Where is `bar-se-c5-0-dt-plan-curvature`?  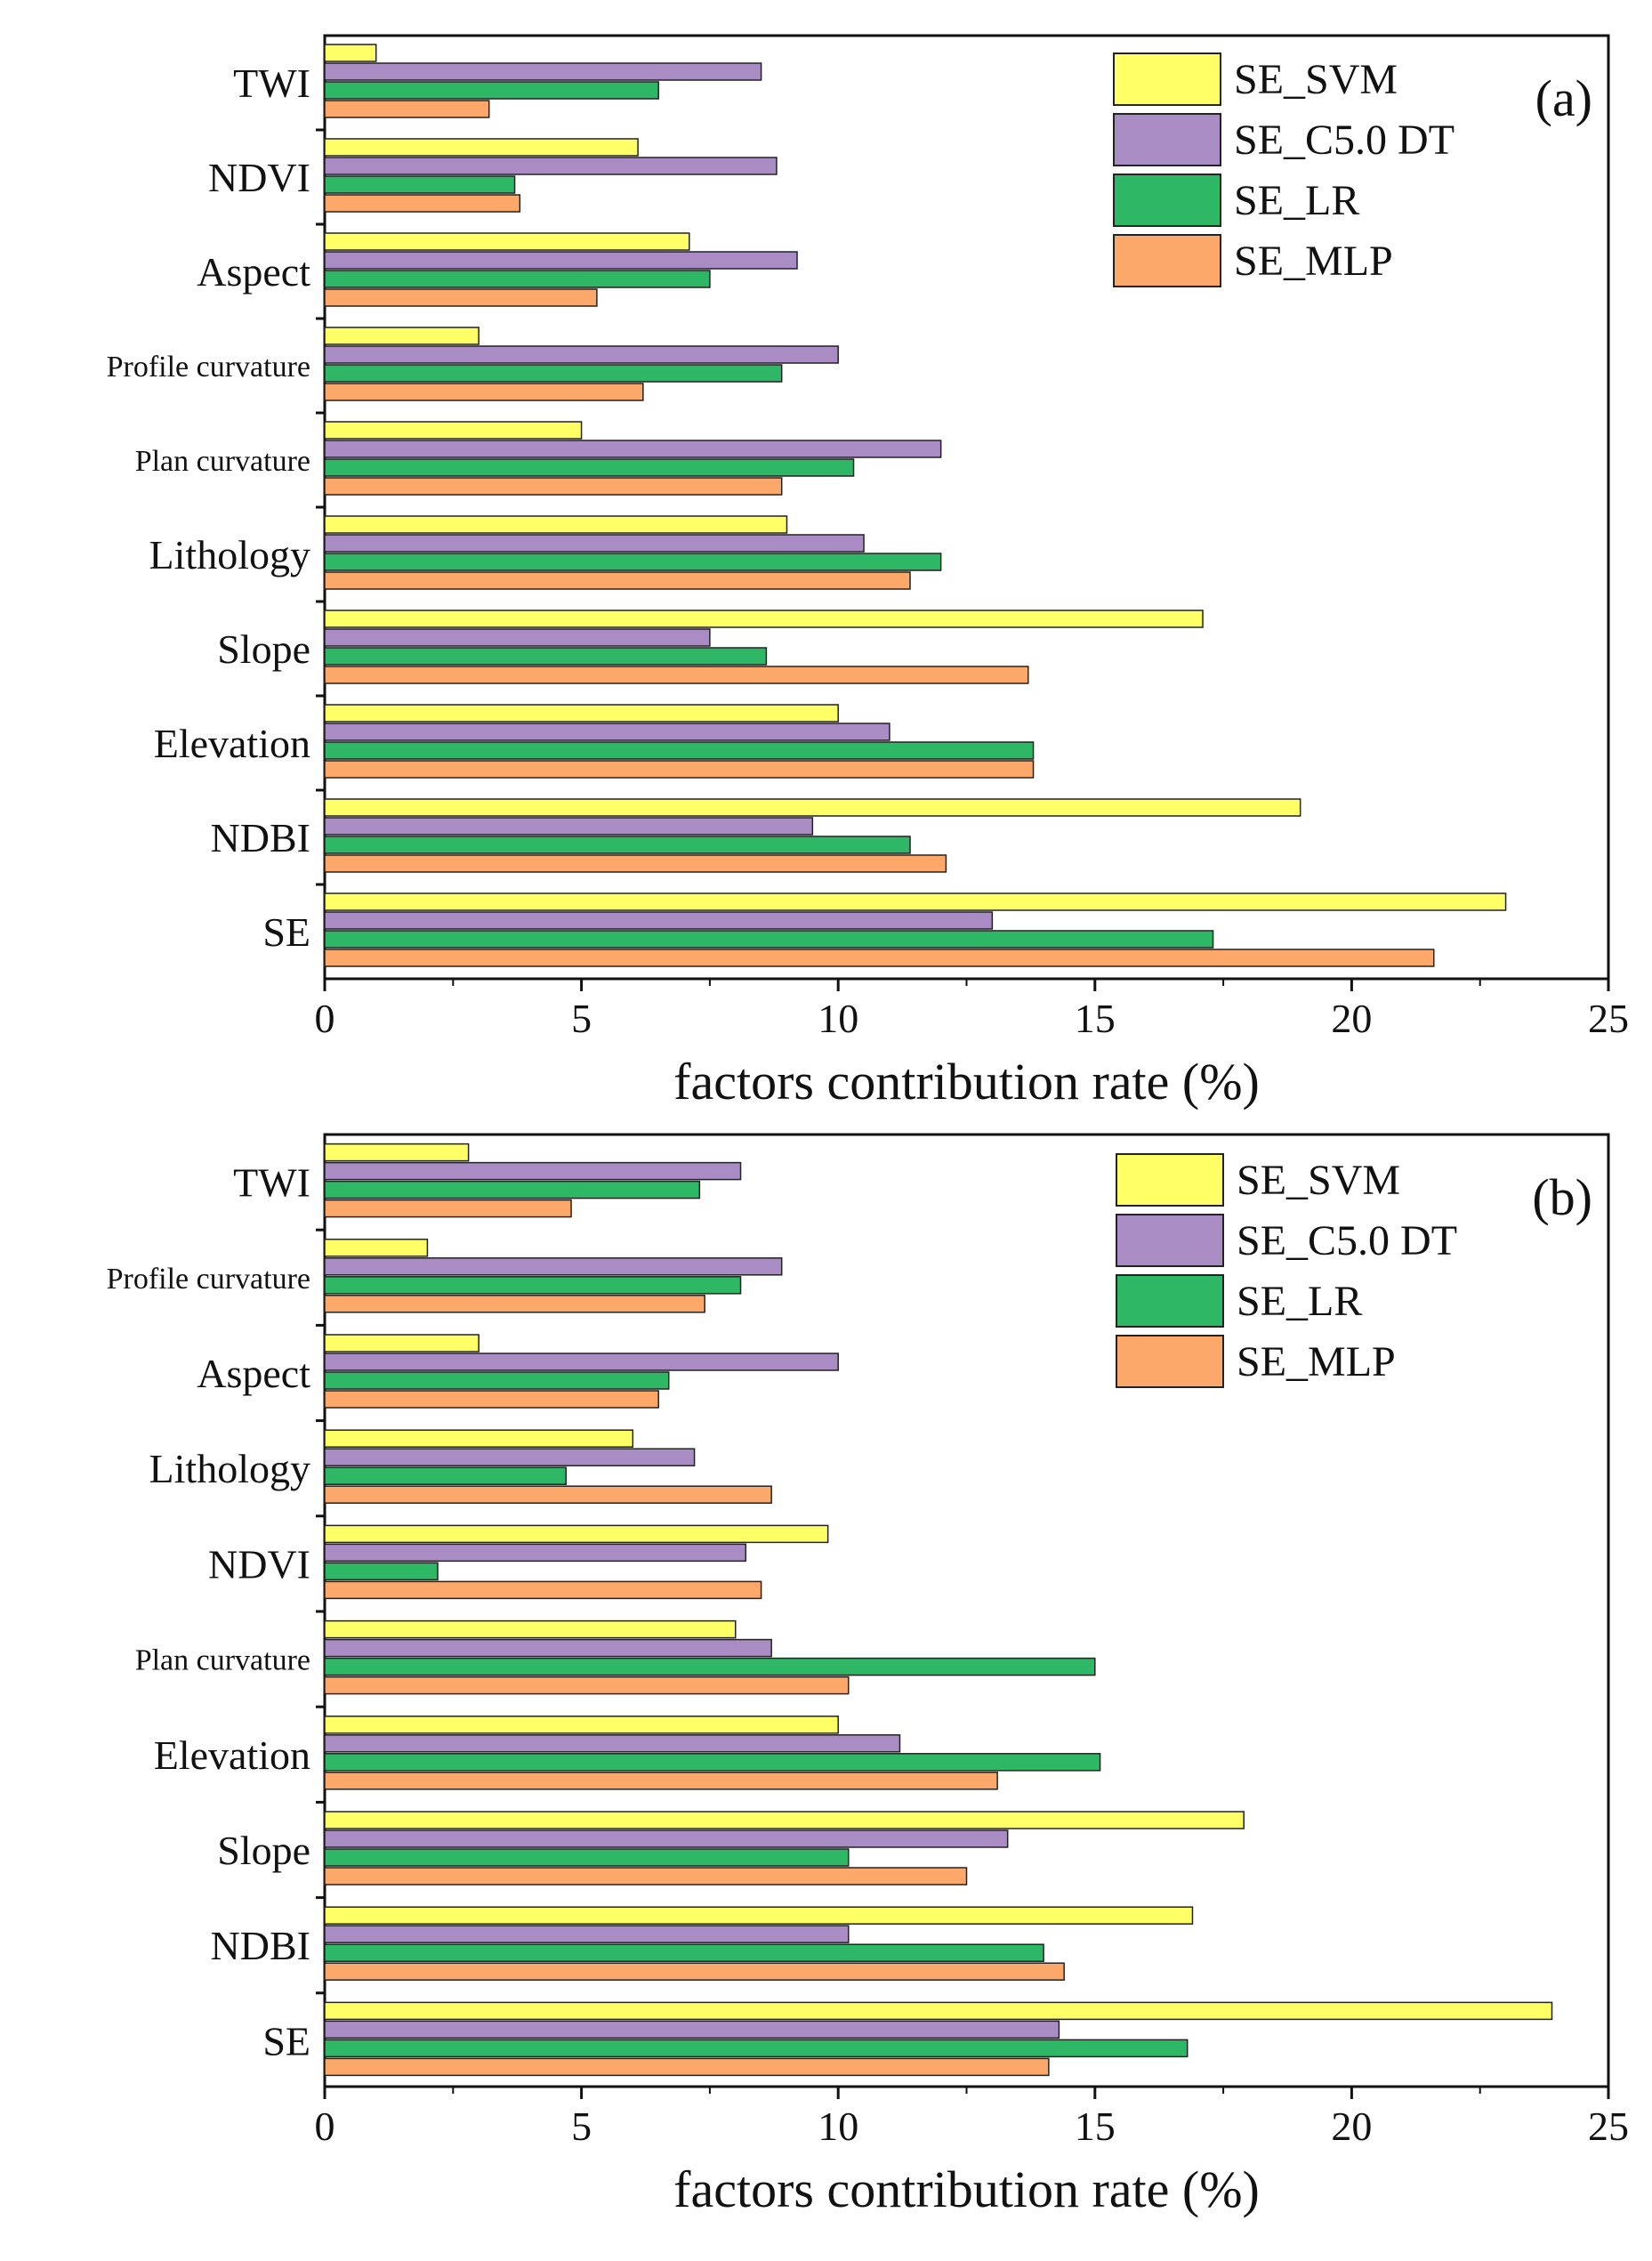
bar-se-c5-0-dt-plan-curvature is located at coordinates (633, 449).